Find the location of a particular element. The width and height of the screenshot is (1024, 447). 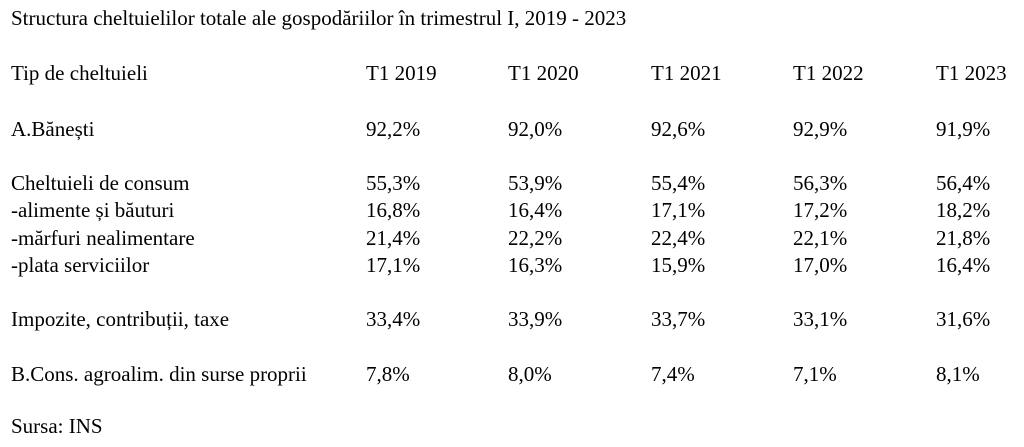

table-cell: 8,1% is located at coordinates (958, 374).